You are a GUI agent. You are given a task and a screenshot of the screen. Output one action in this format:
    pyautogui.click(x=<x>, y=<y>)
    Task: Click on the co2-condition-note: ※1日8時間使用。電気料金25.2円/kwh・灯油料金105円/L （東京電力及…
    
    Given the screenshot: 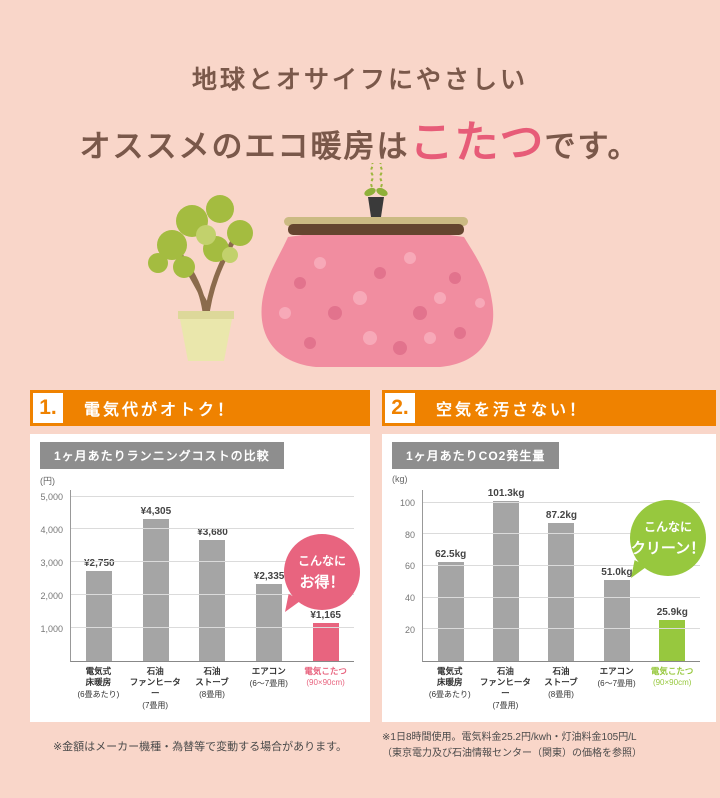 What is the action you would take?
    pyautogui.click(x=512, y=745)
    